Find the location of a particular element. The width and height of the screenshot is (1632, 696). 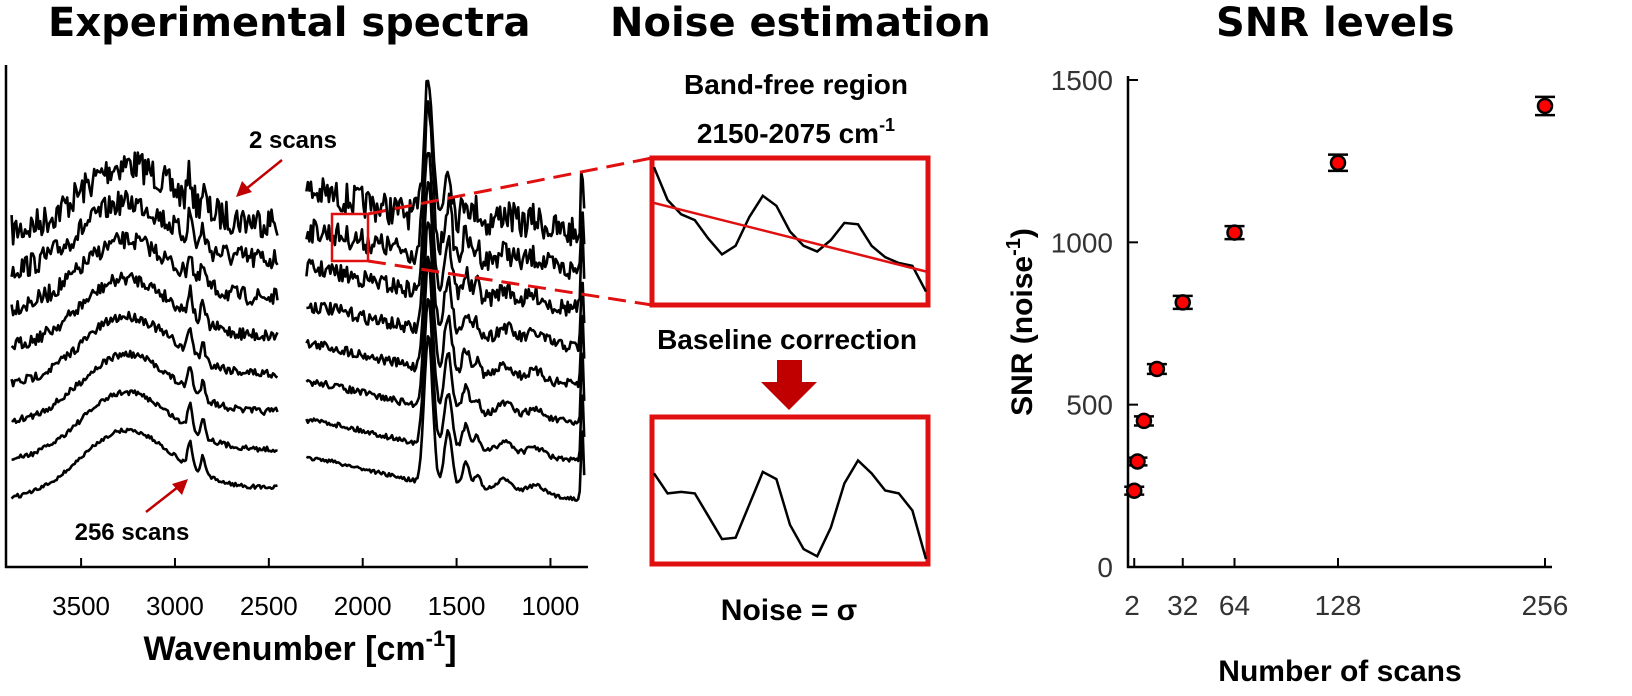

band-free-region-label: Band-free region is located at coordinates (796, 84).